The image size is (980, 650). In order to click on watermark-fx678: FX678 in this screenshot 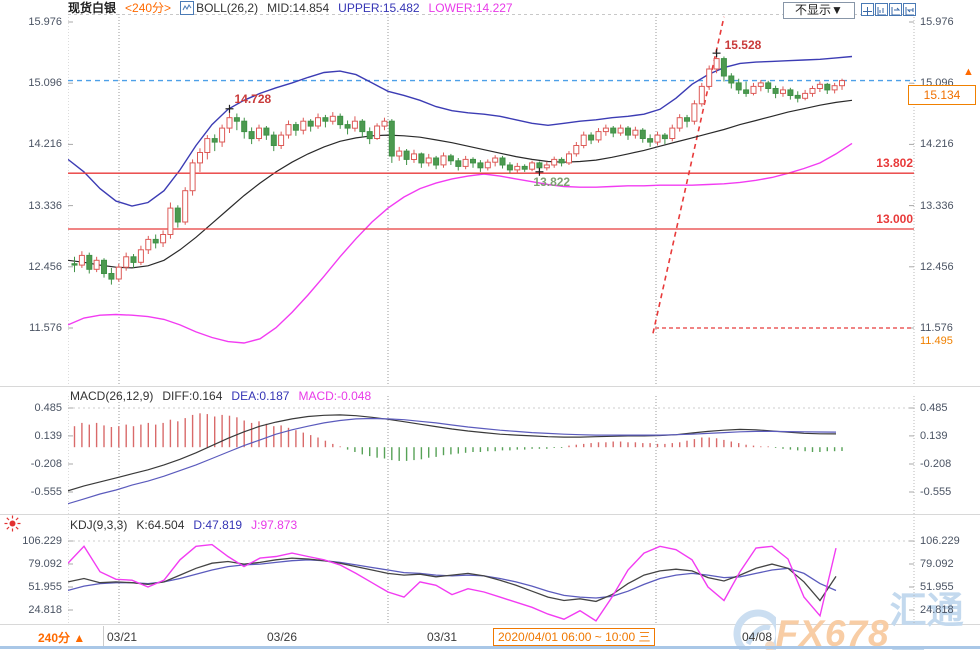, I will do `click(832, 631)`.